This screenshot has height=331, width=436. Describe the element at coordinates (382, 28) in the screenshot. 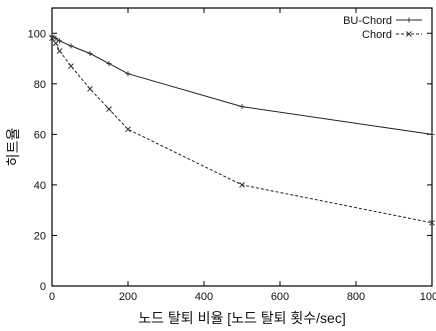

I see `legend: BU-Chord Chord` at that location.